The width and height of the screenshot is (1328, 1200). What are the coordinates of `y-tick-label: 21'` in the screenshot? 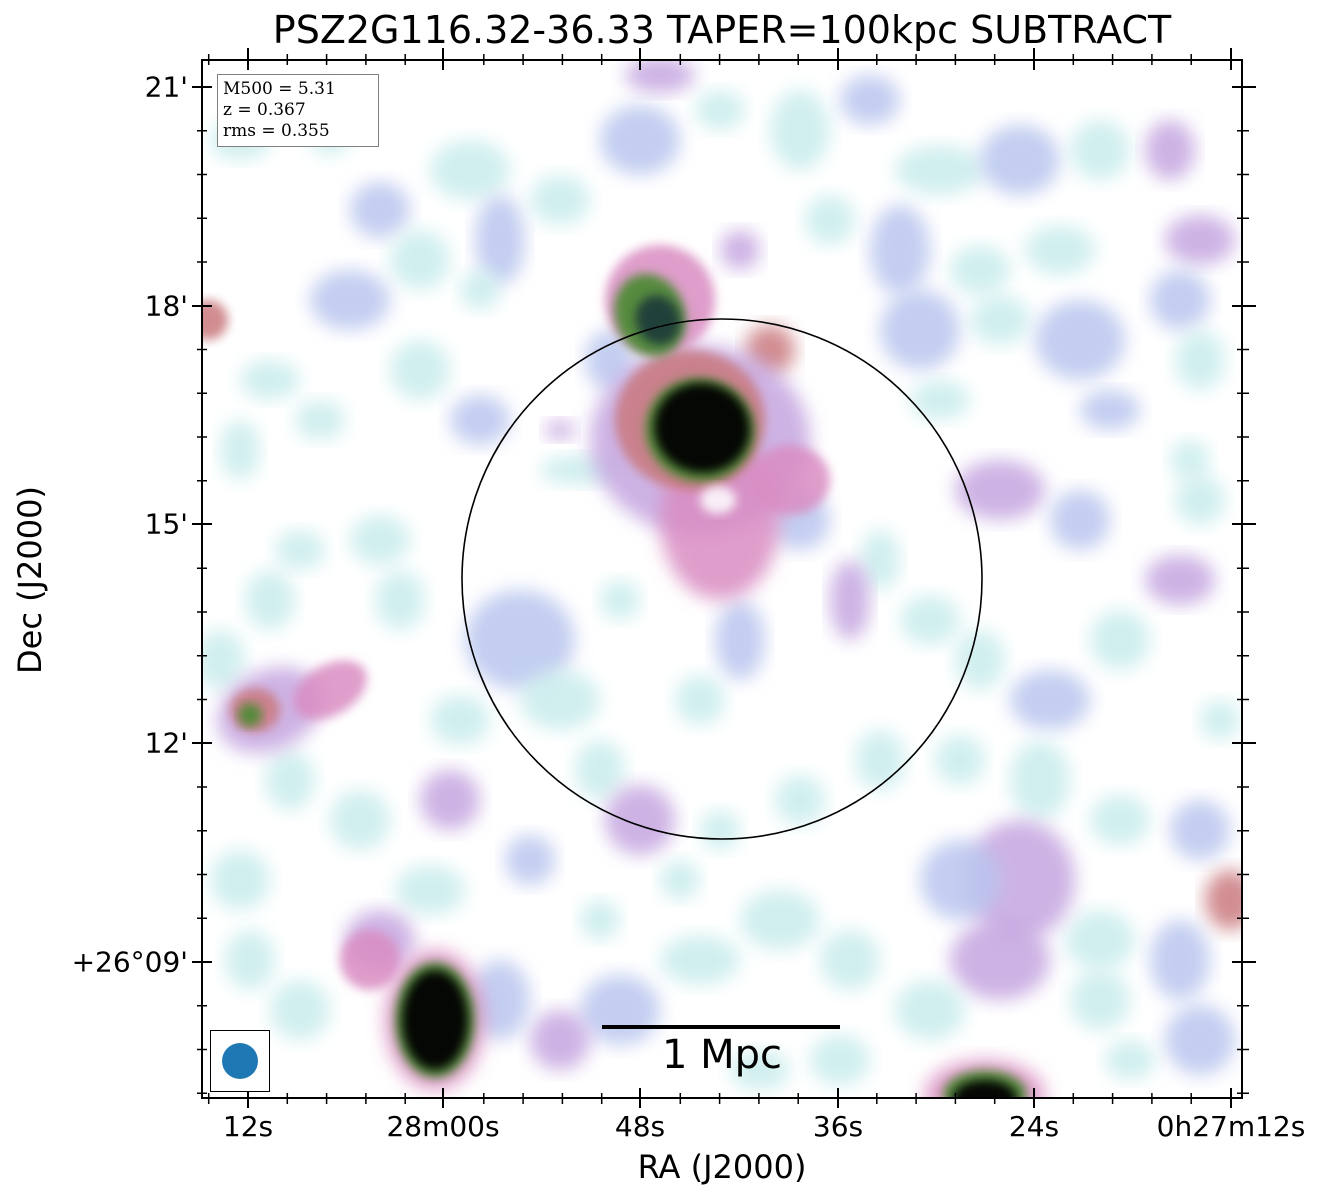 It's located at (166, 87).